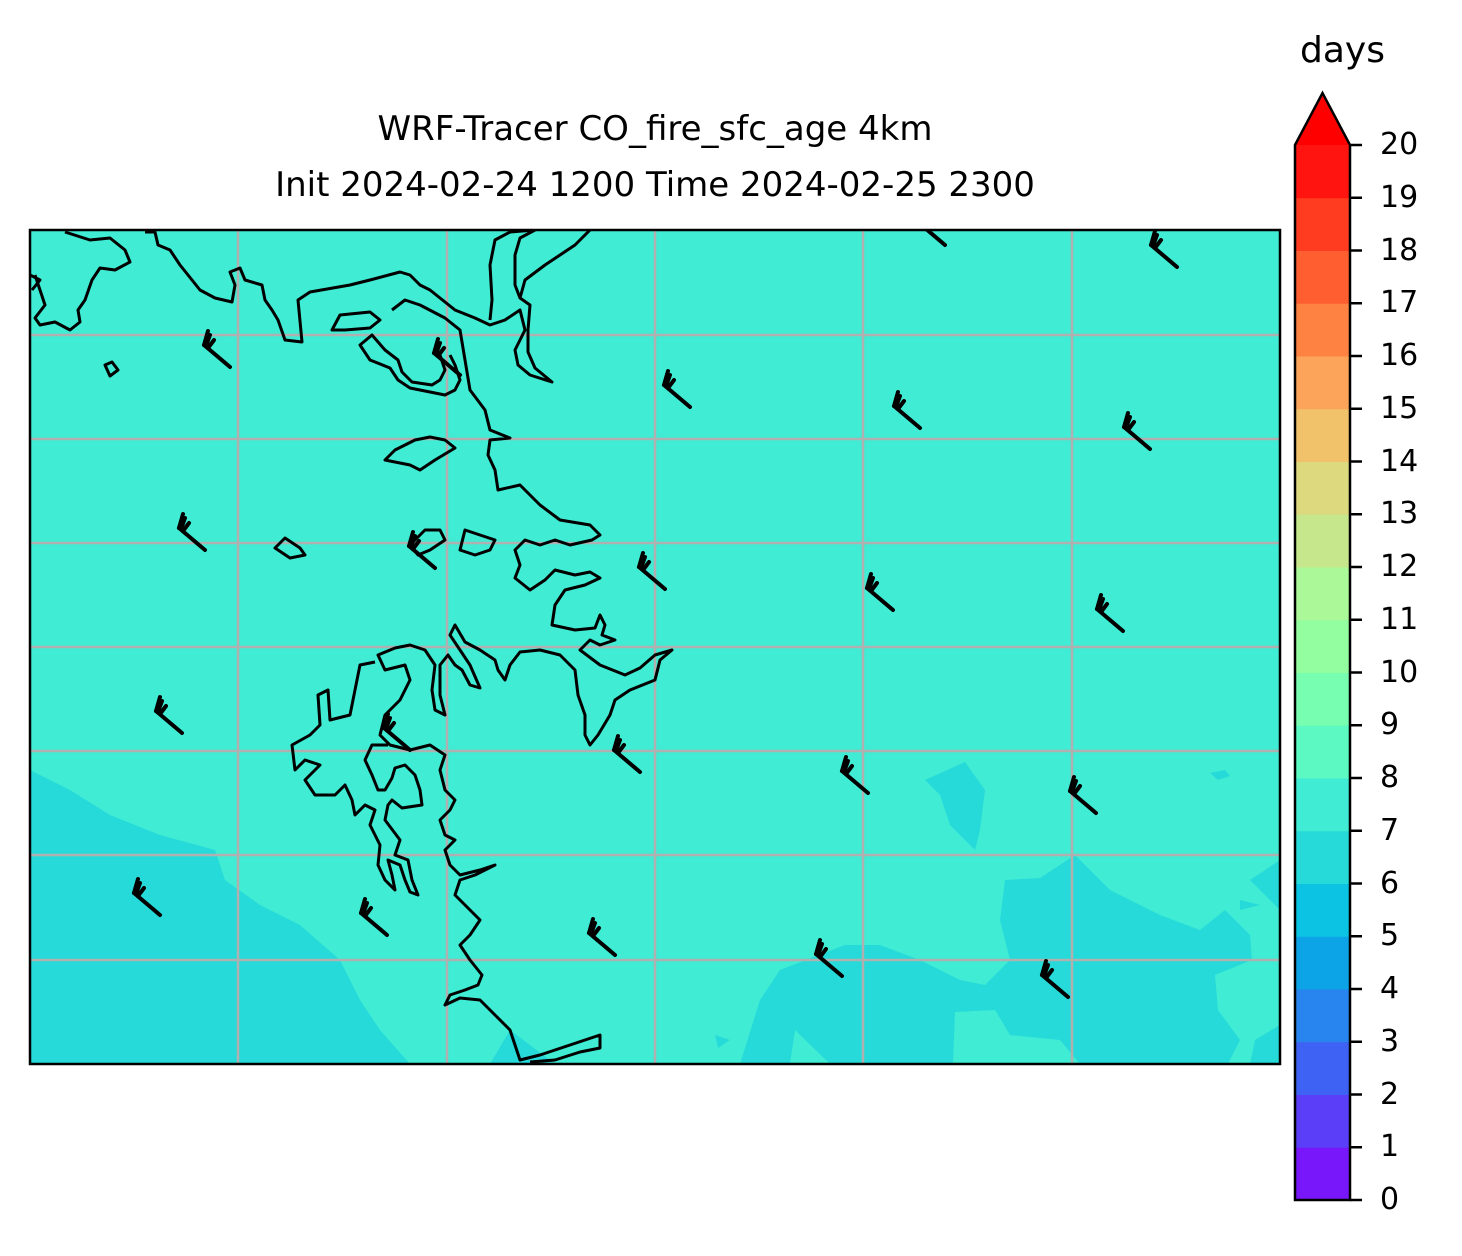 Image resolution: width=1462 pixels, height=1256 pixels. Describe the element at coordinates (1390, 1041) in the screenshot. I see `colorbar-tick-label: 3` at that location.